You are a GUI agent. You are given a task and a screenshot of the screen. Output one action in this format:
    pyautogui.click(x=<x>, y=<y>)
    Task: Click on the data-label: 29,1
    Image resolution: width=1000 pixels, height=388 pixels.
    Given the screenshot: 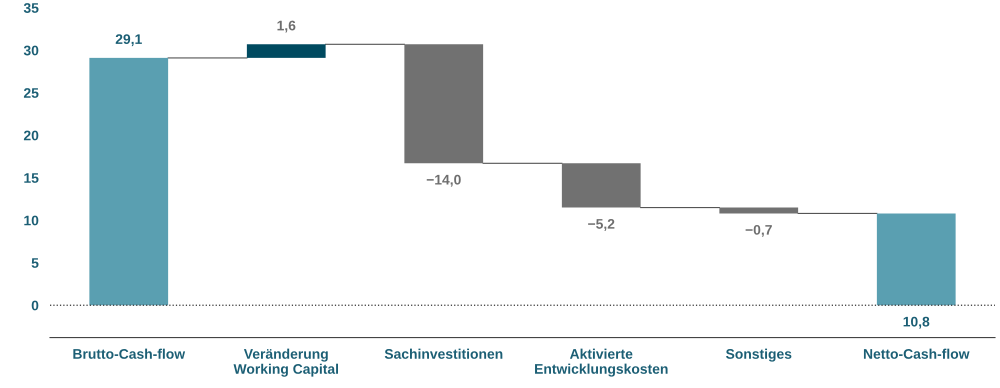 What is the action you would take?
    pyautogui.click(x=129, y=40)
    